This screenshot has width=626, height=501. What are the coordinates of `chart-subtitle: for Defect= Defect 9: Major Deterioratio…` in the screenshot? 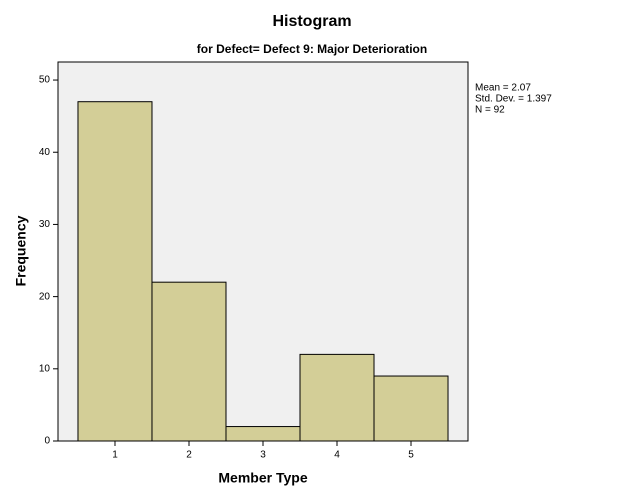 It's located at (312, 49).